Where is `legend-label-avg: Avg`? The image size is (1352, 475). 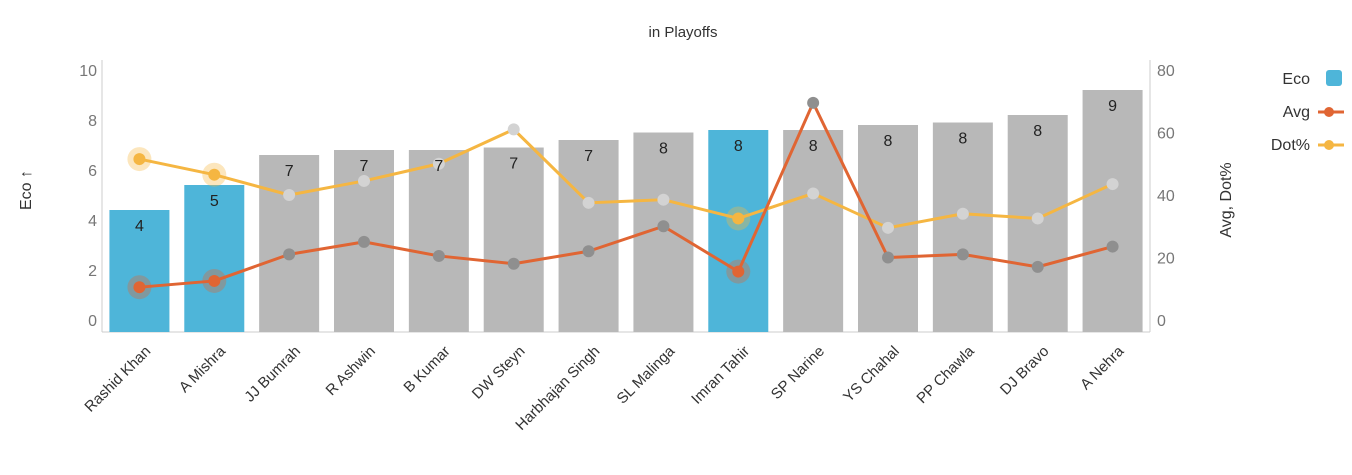
legend-label-avg: Avg is located at coordinates (1296, 112).